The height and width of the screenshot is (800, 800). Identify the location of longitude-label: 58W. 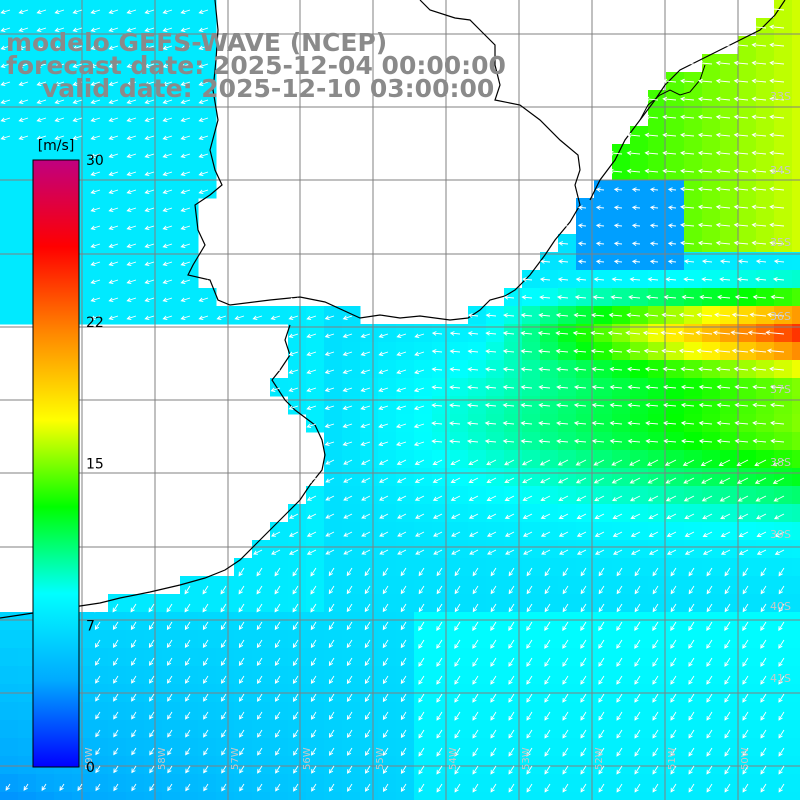
(162, 758).